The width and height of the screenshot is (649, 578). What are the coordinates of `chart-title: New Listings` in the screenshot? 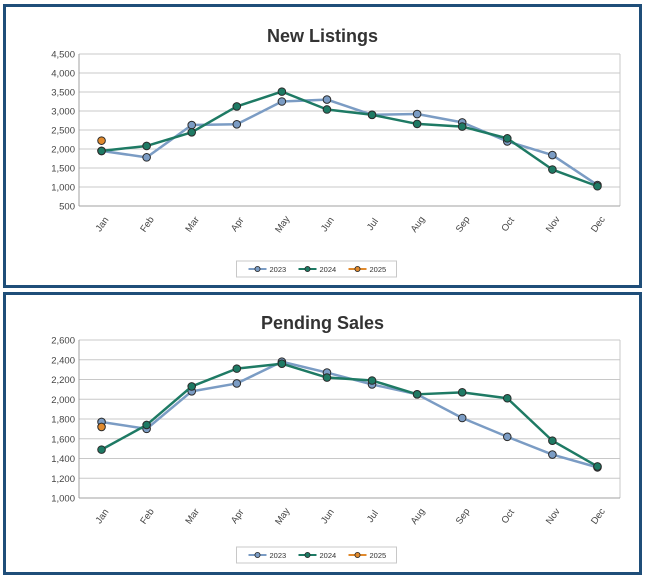 It's located at (322, 36).